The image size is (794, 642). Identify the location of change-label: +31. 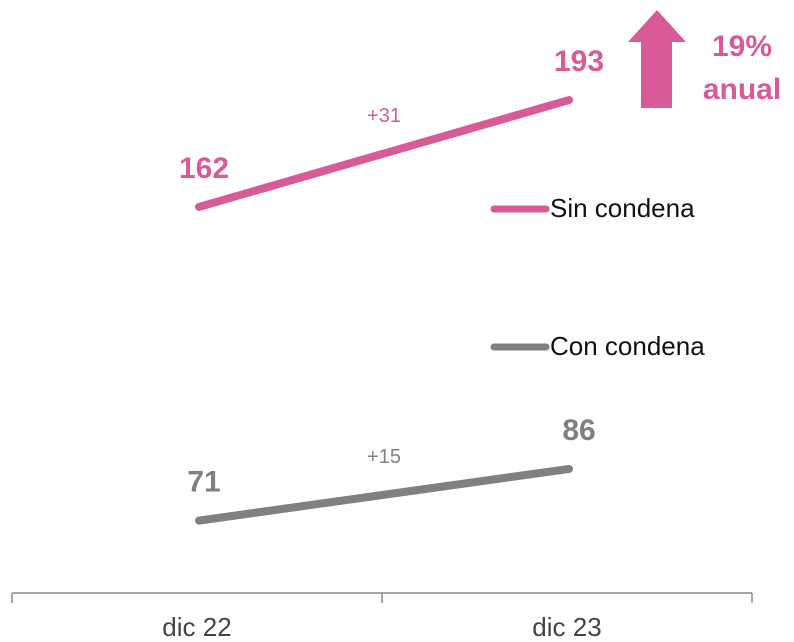
(384, 116).